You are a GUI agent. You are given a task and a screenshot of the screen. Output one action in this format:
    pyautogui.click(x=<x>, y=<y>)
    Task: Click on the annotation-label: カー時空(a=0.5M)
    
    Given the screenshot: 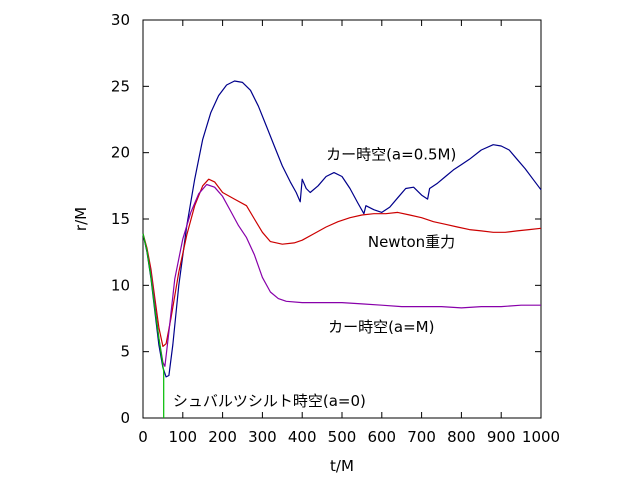 What is the action you would take?
    pyautogui.click(x=391, y=154)
    